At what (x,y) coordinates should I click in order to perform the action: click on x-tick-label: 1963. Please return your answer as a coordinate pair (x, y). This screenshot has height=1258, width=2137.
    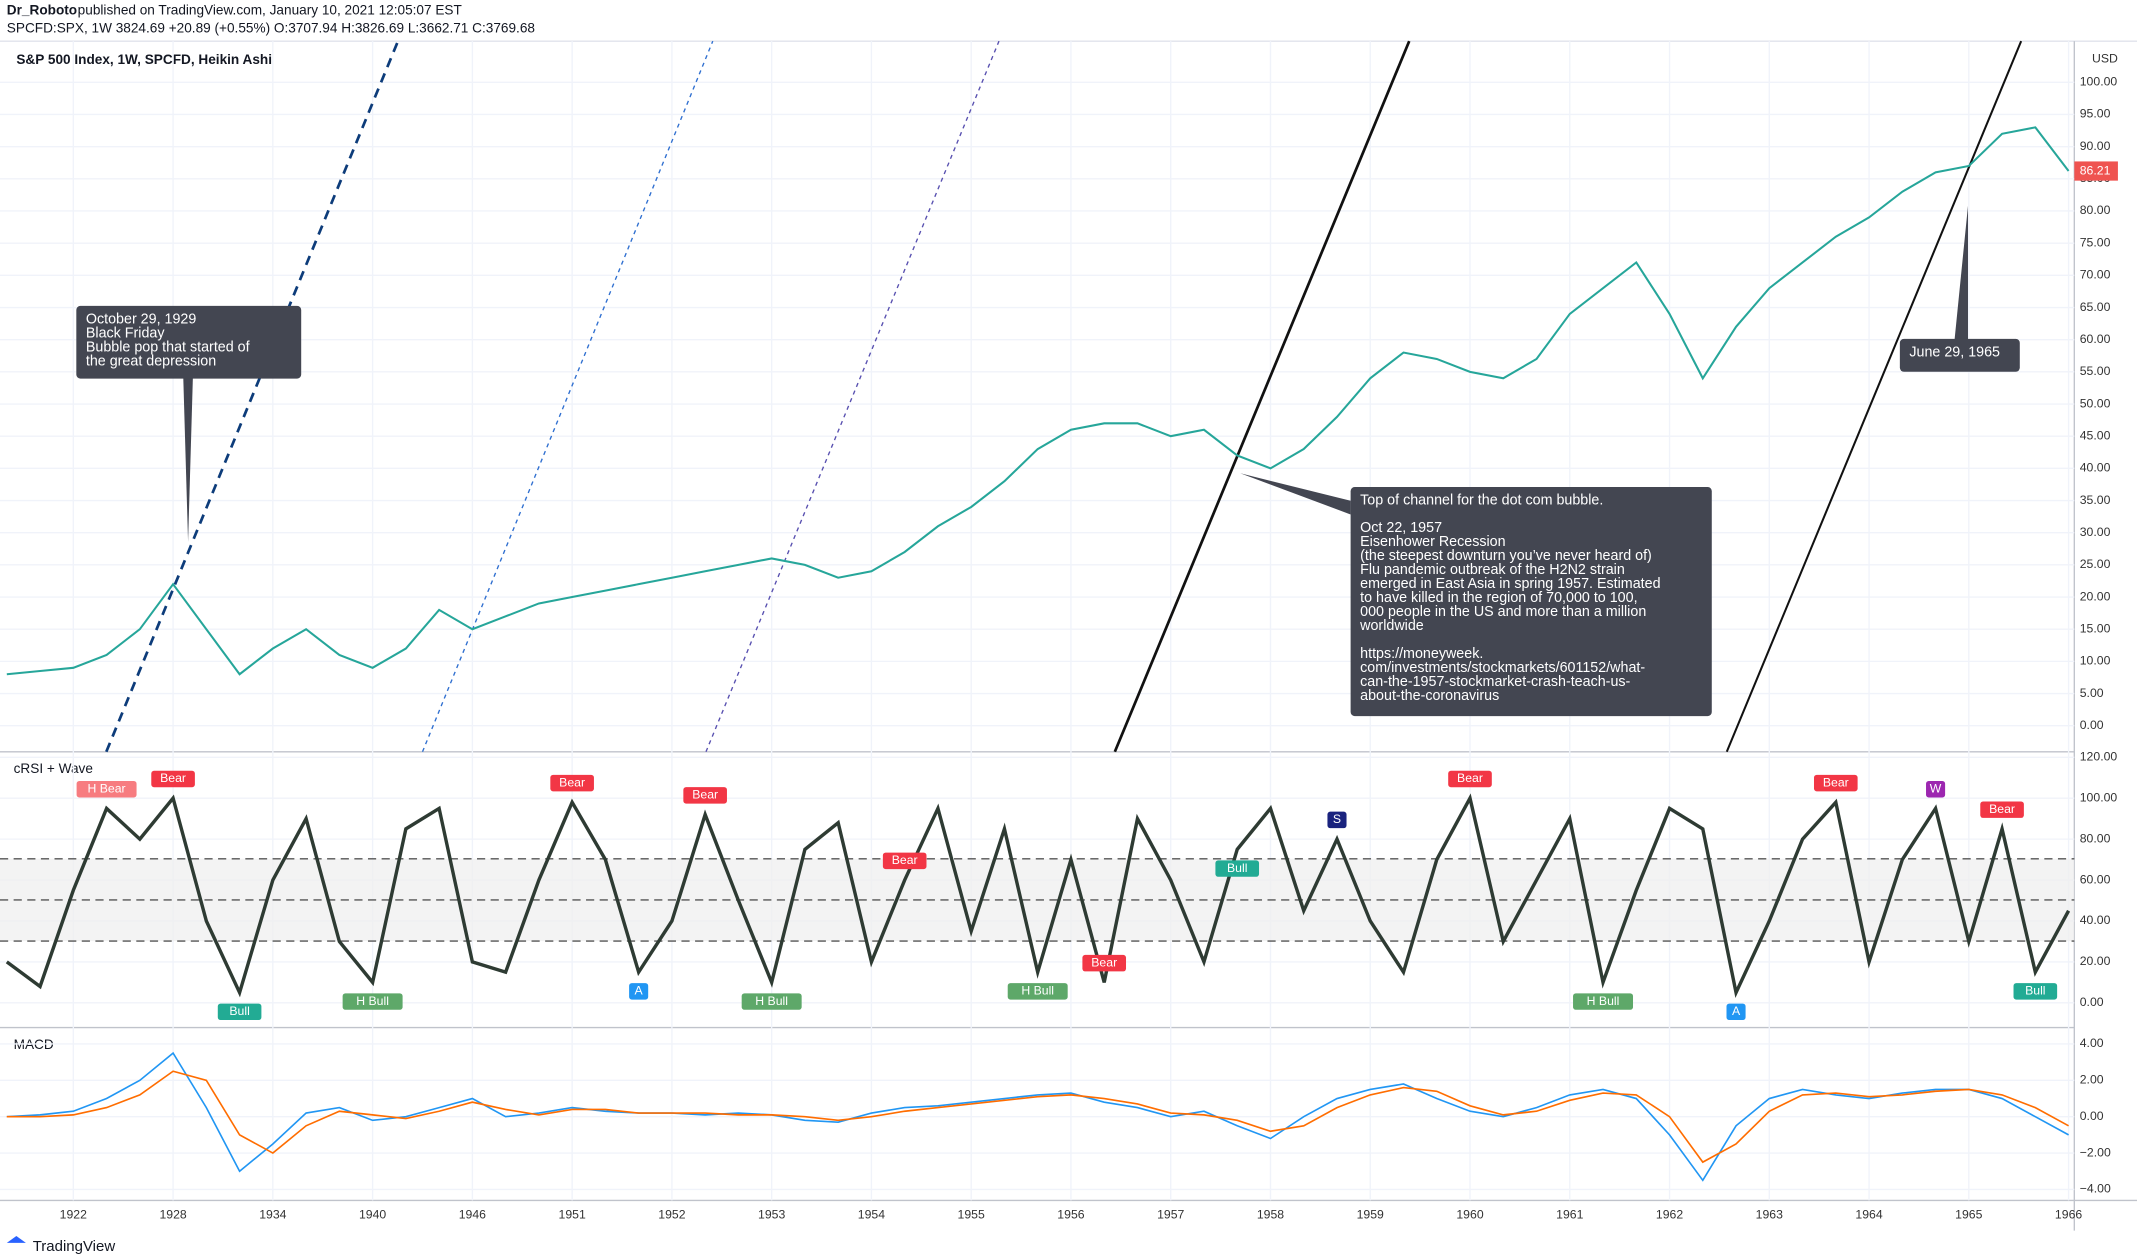
    Looking at the image, I should click on (1769, 1215).